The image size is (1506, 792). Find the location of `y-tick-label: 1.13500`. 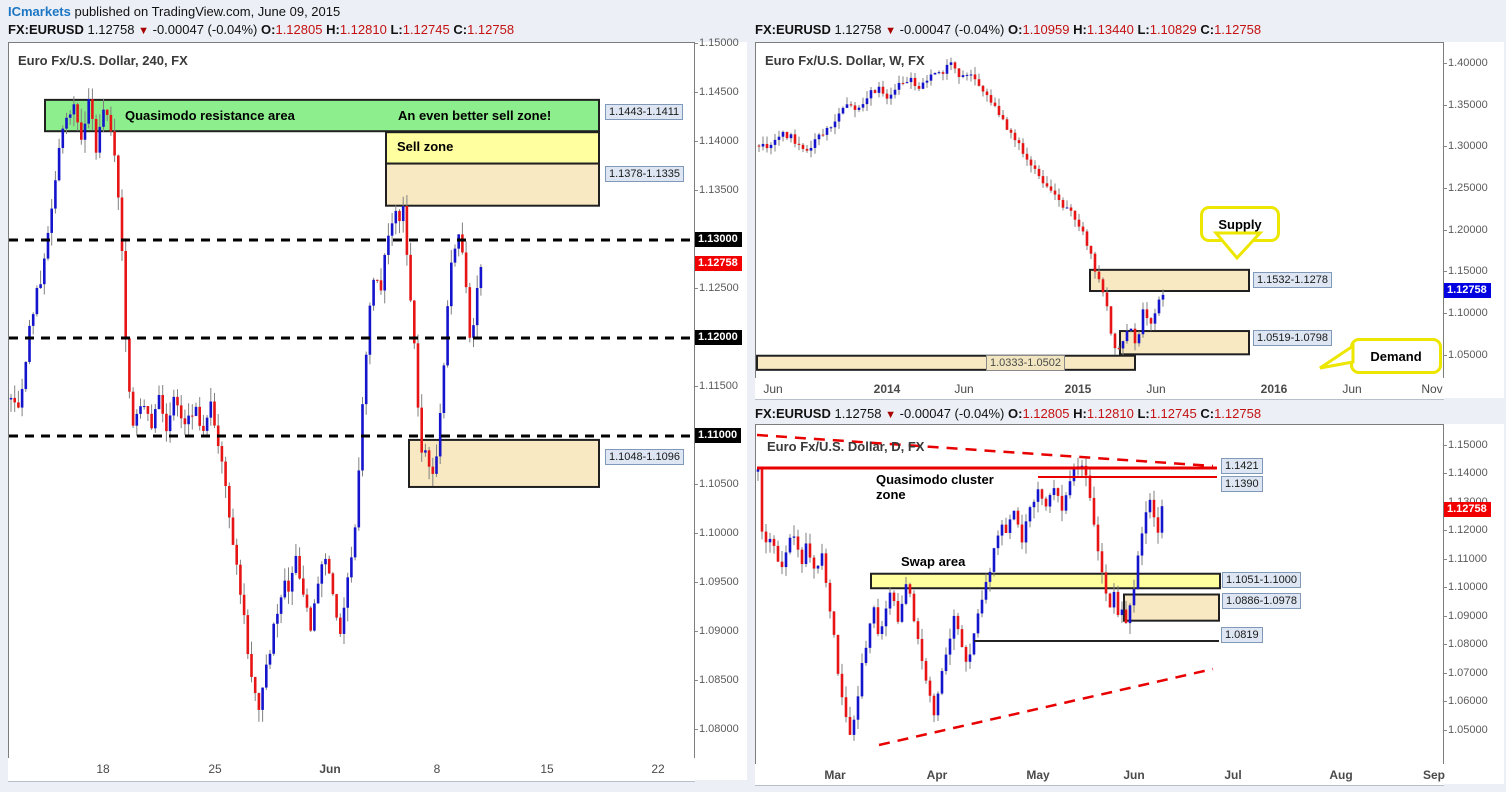

y-tick-label: 1.13500 is located at coordinates (719, 190).